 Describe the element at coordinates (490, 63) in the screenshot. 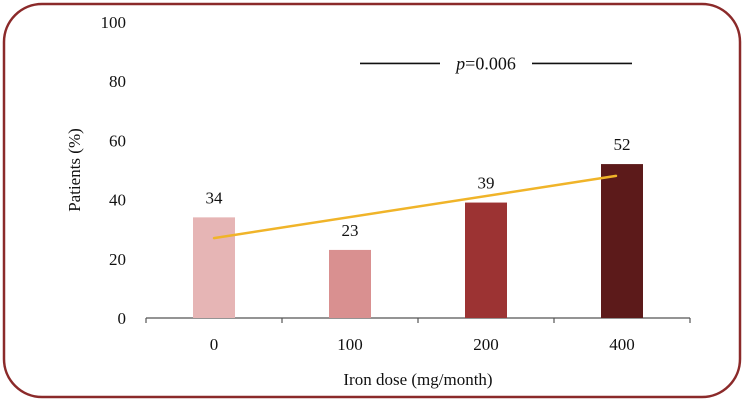

I see `p-value: =0.006` at that location.